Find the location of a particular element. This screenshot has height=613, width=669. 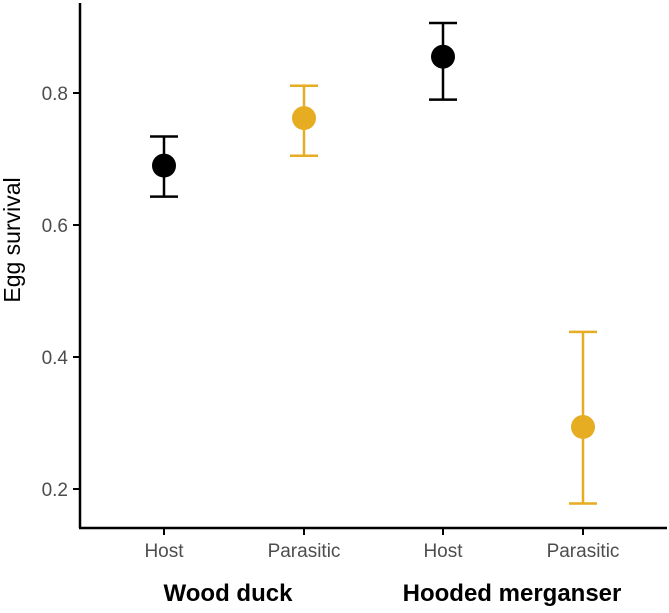

y-tick-label: 0.6 is located at coordinates (55, 226).